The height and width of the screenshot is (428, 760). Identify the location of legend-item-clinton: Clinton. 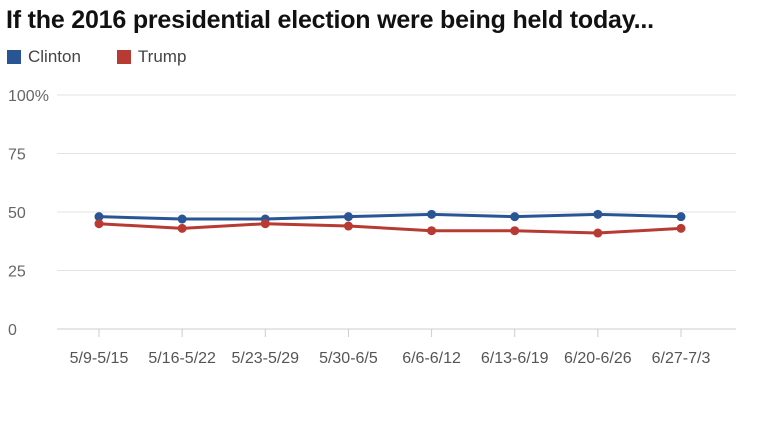
(44, 57).